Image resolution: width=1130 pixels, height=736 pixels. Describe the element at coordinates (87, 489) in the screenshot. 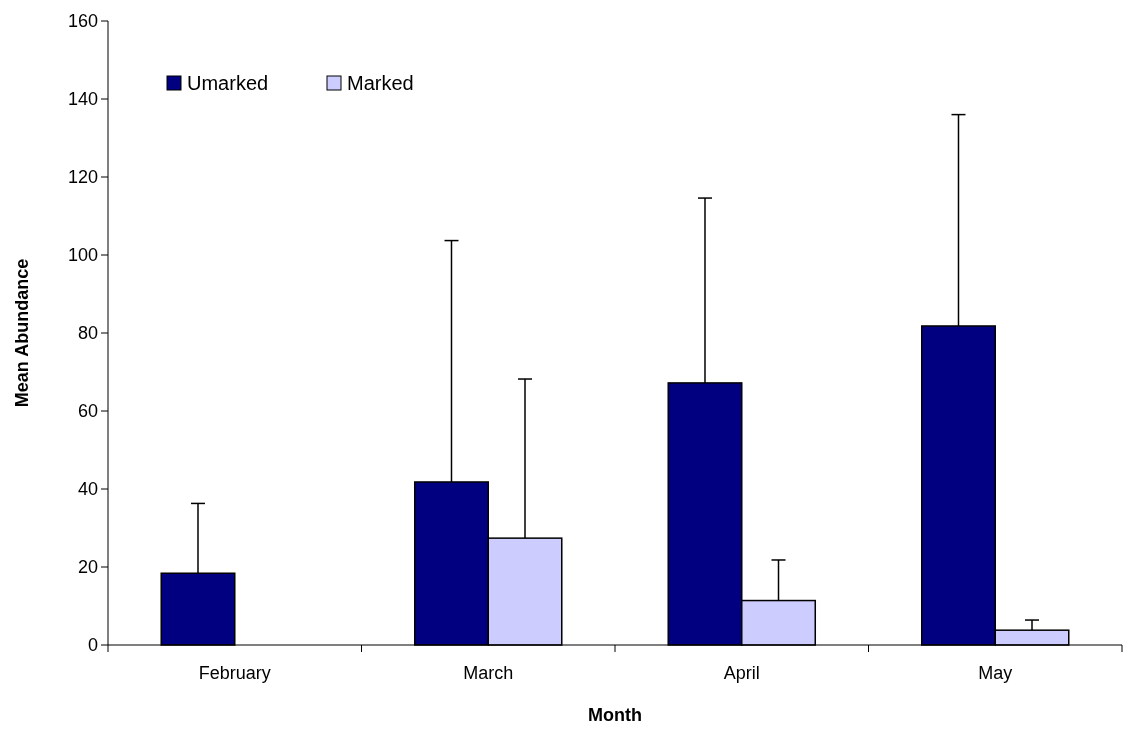

I see `y-tick-label: 40` at that location.